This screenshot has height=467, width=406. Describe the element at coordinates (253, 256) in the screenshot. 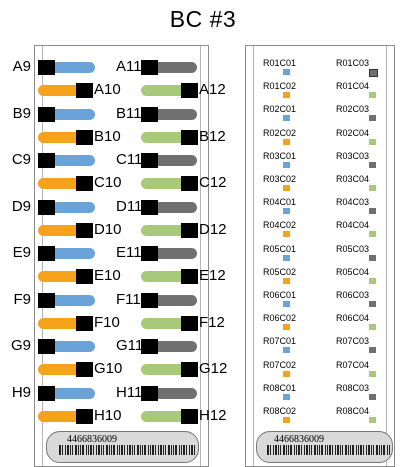

I see `panel-inner-rule-left` at that location.